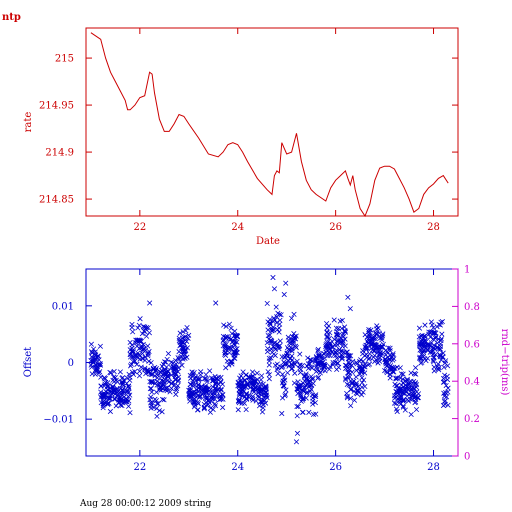 This screenshot has height=512, width=512. Describe the element at coordinates (59, 153) in the screenshot. I see `rate-y-tick-label: 214.9` at that location.